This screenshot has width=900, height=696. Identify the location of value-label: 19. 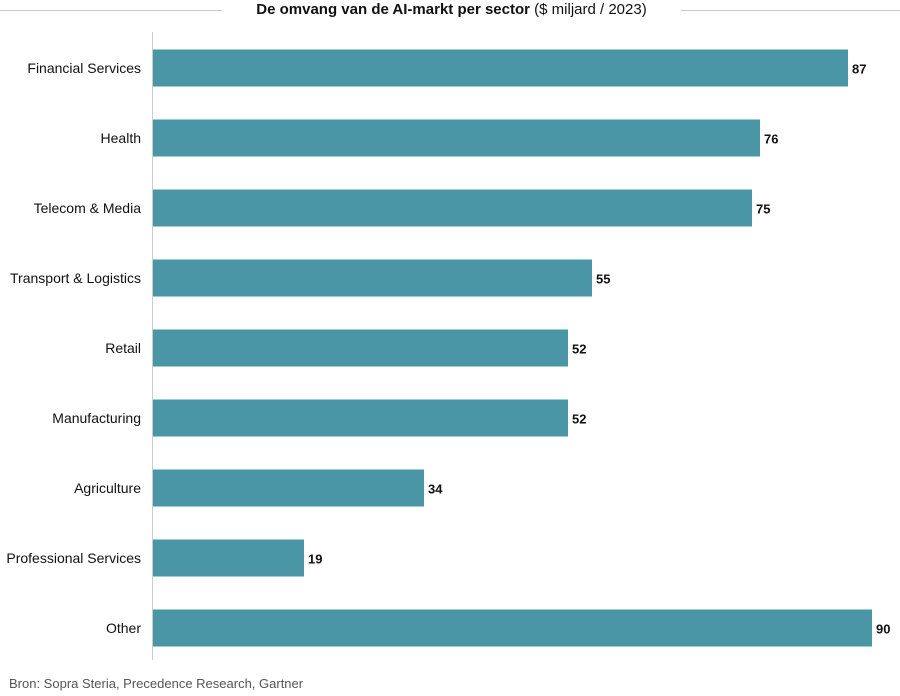
(315, 559).